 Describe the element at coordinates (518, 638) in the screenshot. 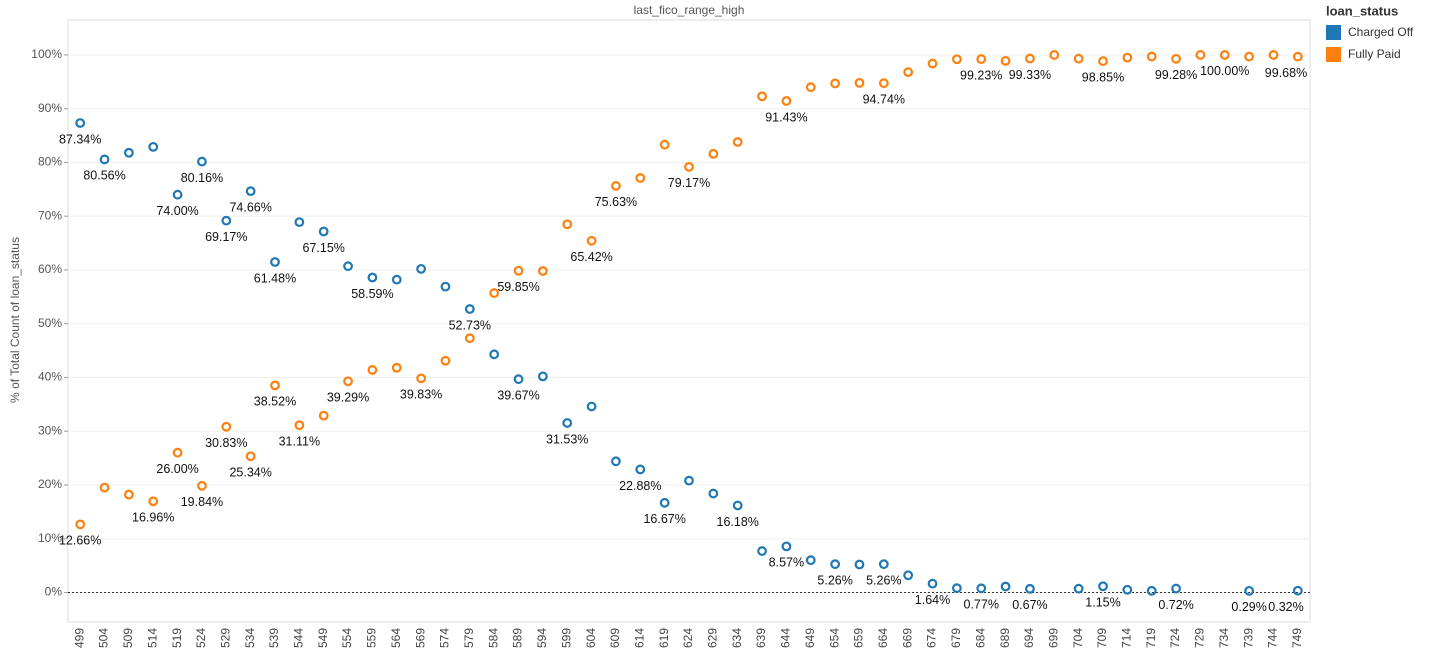

I see `x-tick-label: 589` at that location.